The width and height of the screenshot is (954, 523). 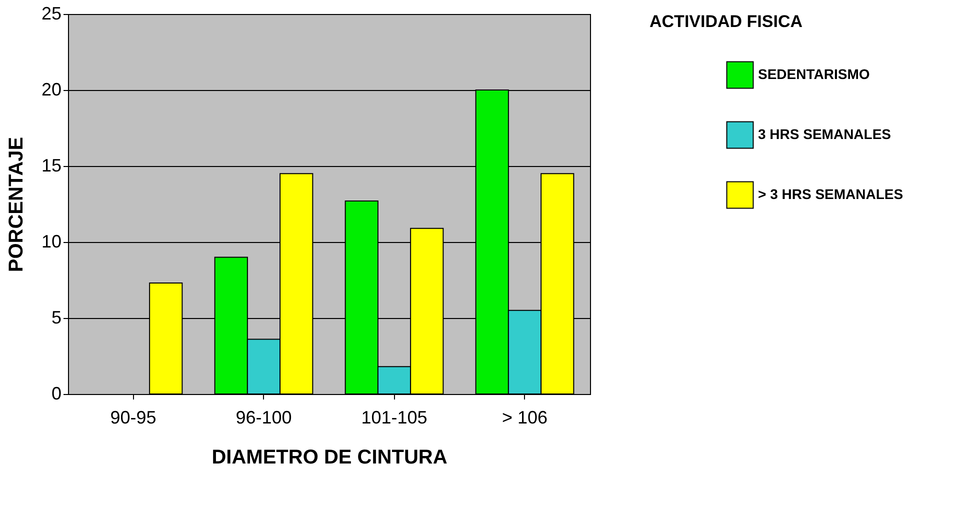 What do you see at coordinates (825, 134) in the screenshot?
I see `legend-label: 3 HRS SEMANALES` at bounding box center [825, 134].